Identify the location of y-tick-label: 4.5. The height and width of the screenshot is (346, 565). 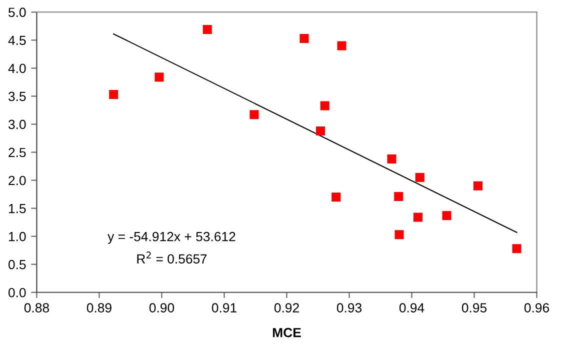
(17, 41).